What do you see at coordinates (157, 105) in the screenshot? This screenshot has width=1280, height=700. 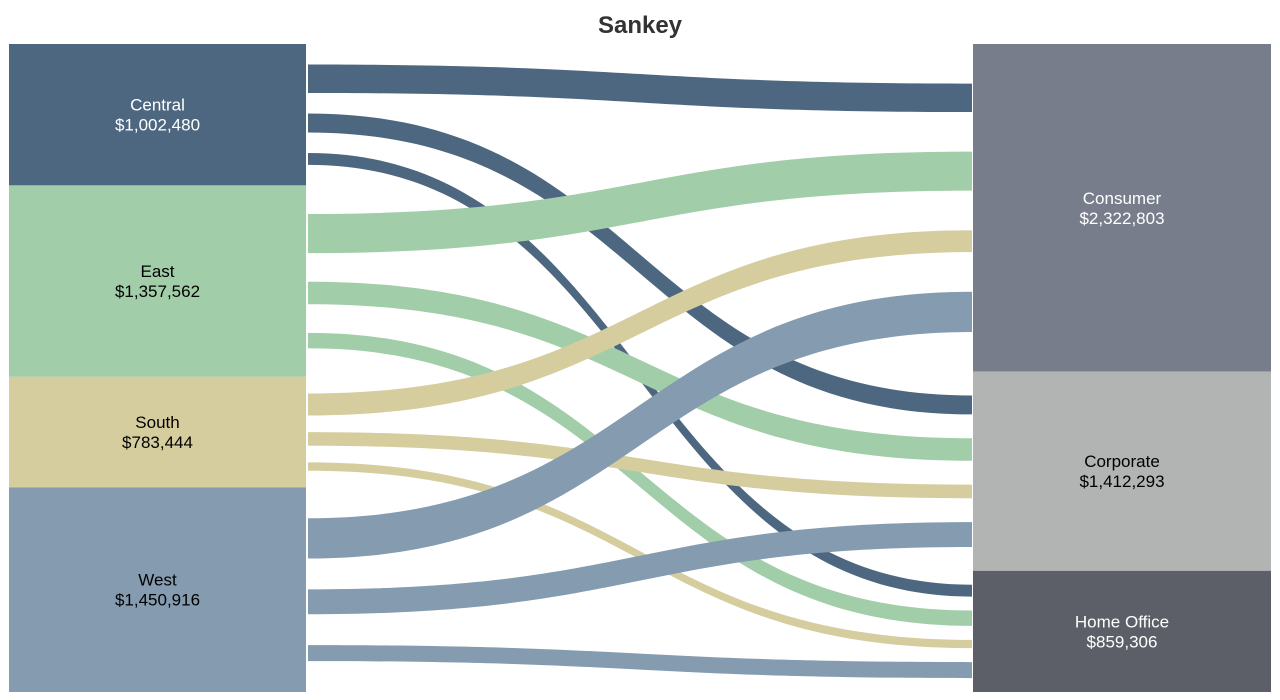 I see `node-label-central: Central` at bounding box center [157, 105].